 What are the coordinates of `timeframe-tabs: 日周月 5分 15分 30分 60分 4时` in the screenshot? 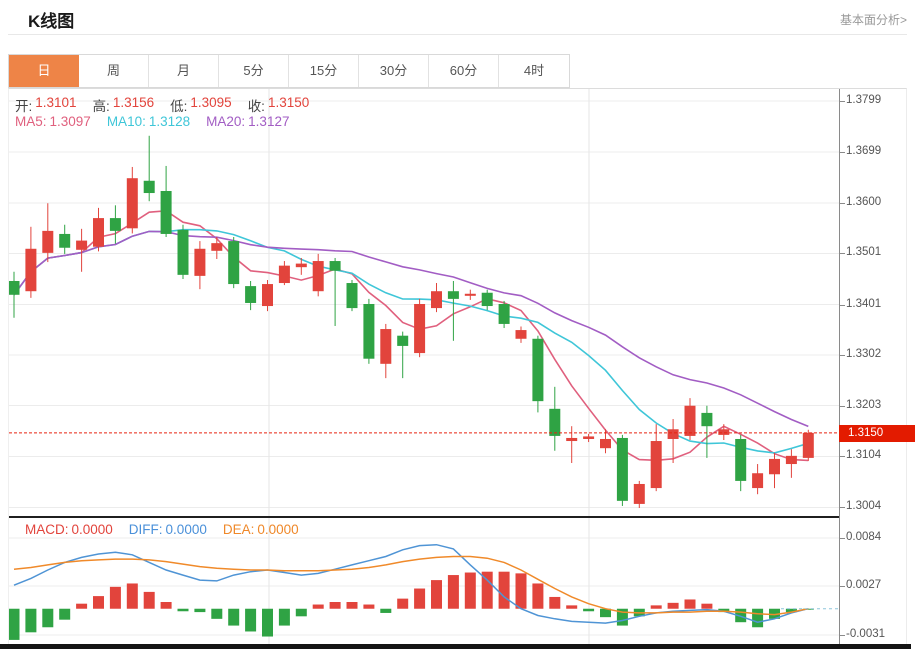 It's located at (289, 71).